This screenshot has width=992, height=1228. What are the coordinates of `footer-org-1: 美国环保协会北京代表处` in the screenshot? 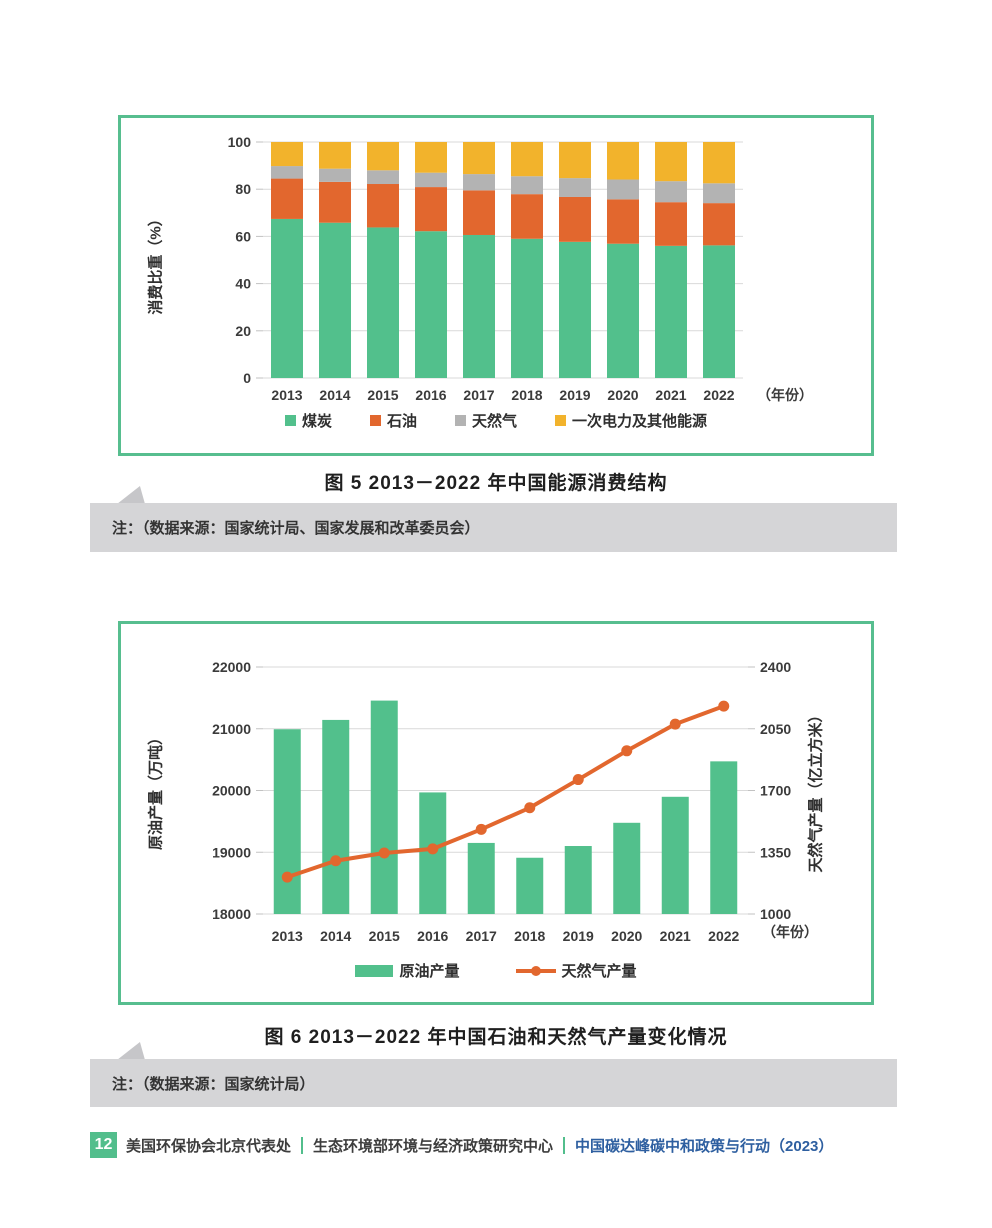 It's located at (209, 1146).